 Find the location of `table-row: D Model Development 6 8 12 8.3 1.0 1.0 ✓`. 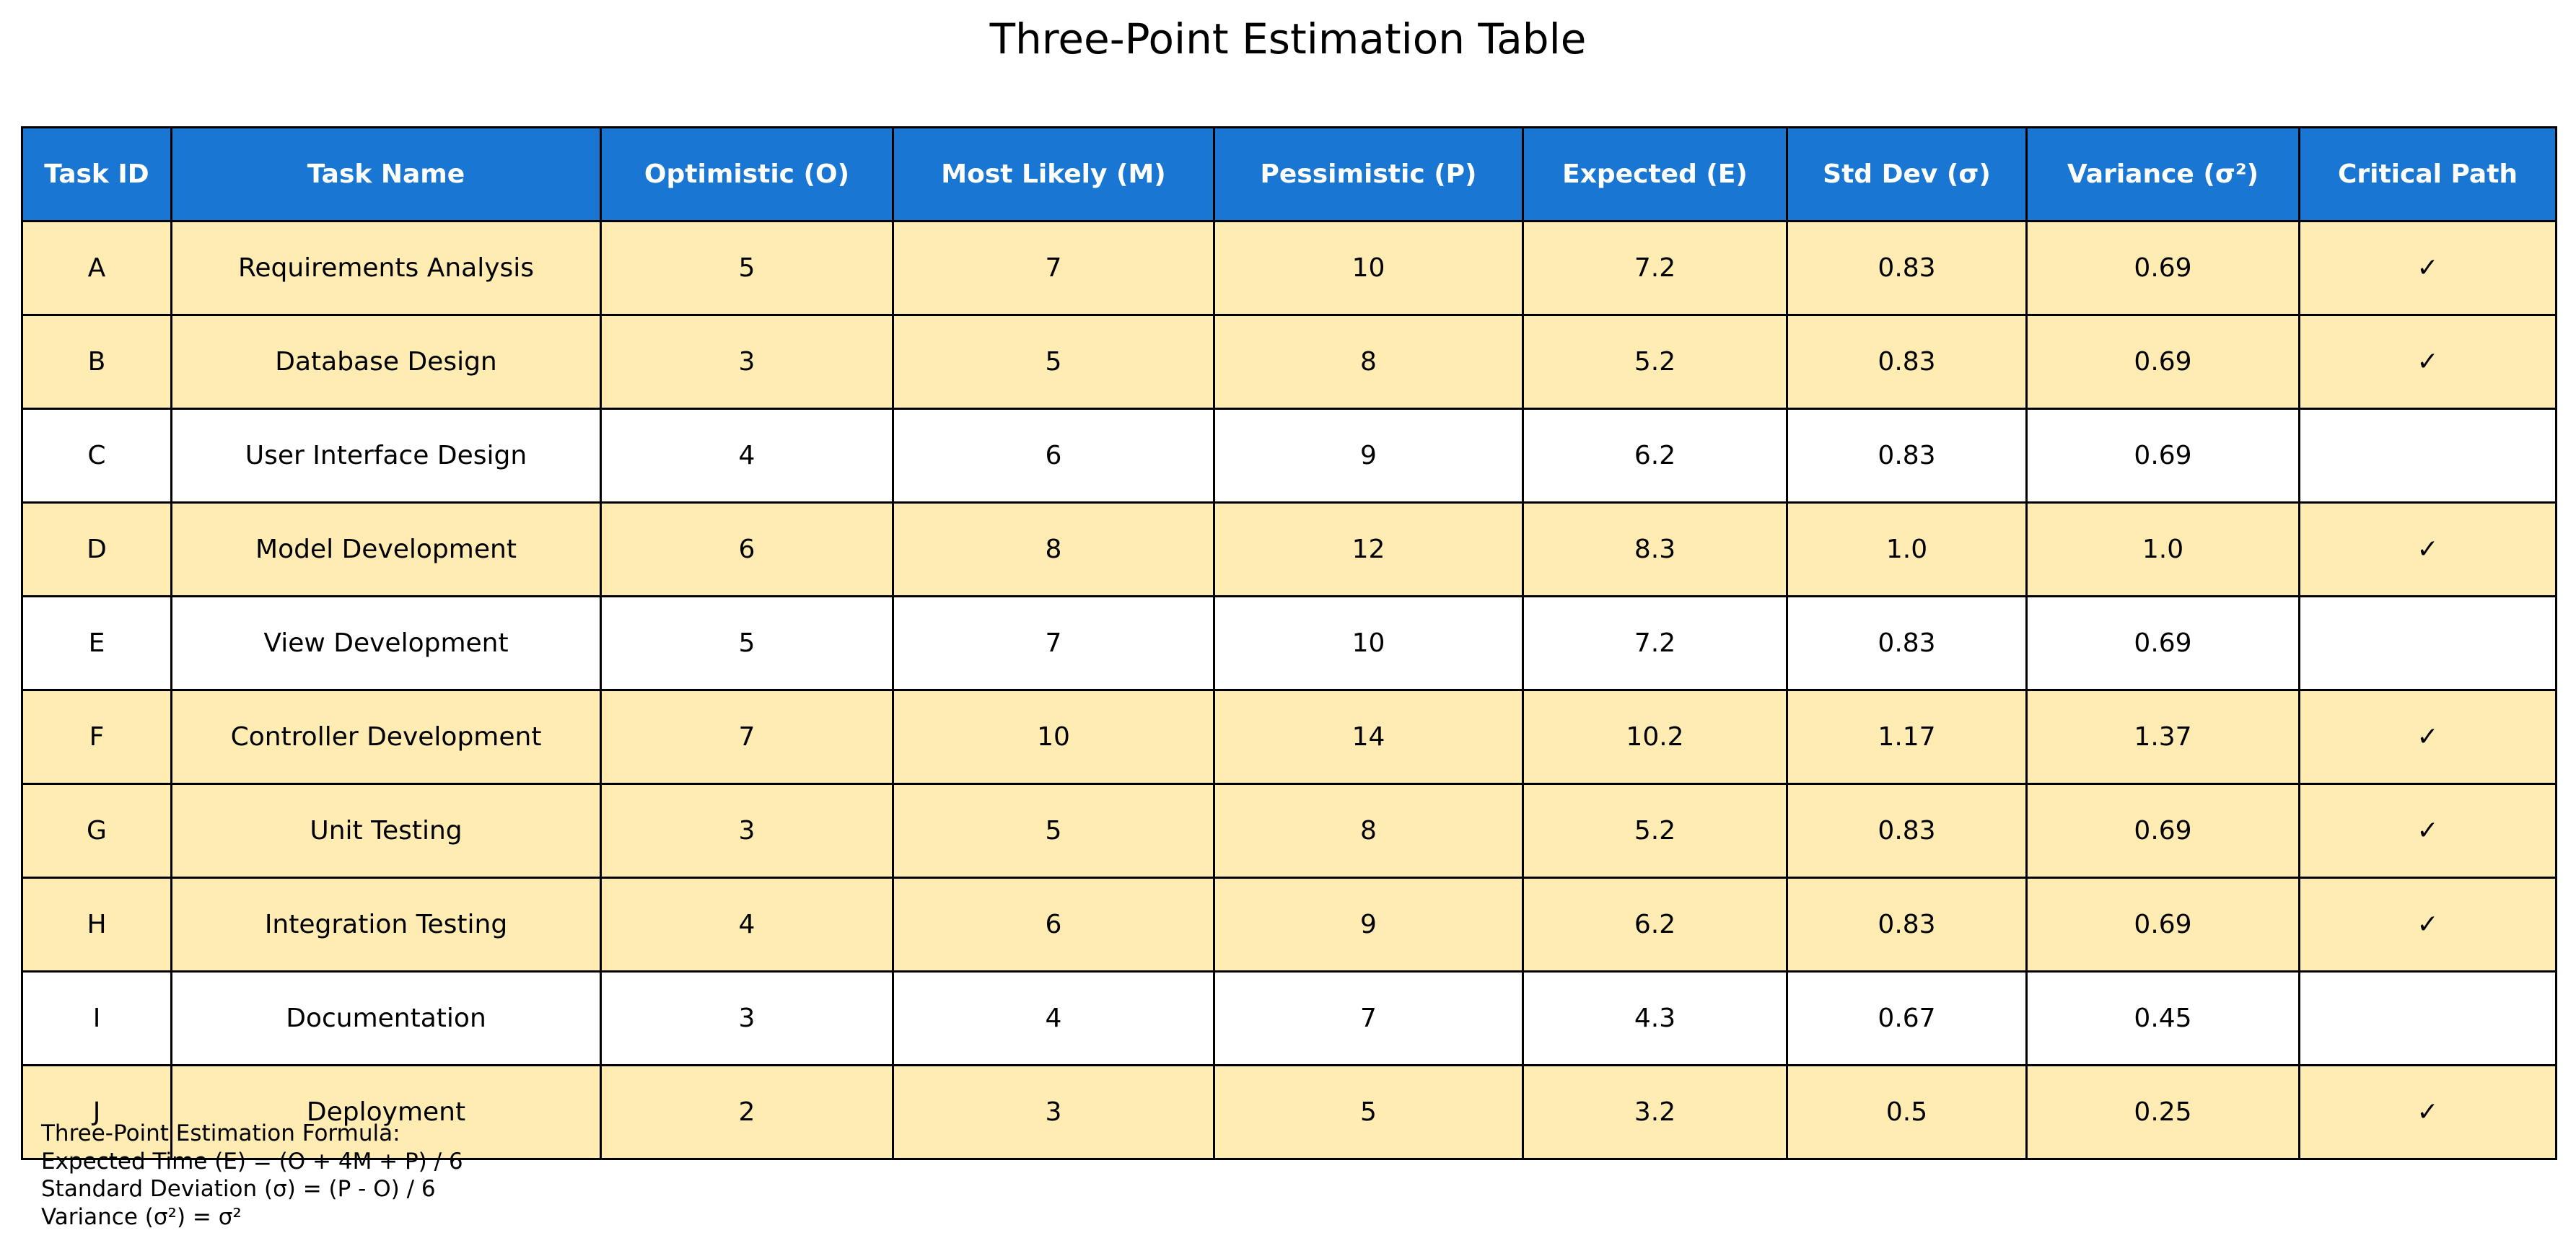

table-row: D Model Development 6 8 12 8.3 1.0 1.0 ✓ is located at coordinates (1289, 549).